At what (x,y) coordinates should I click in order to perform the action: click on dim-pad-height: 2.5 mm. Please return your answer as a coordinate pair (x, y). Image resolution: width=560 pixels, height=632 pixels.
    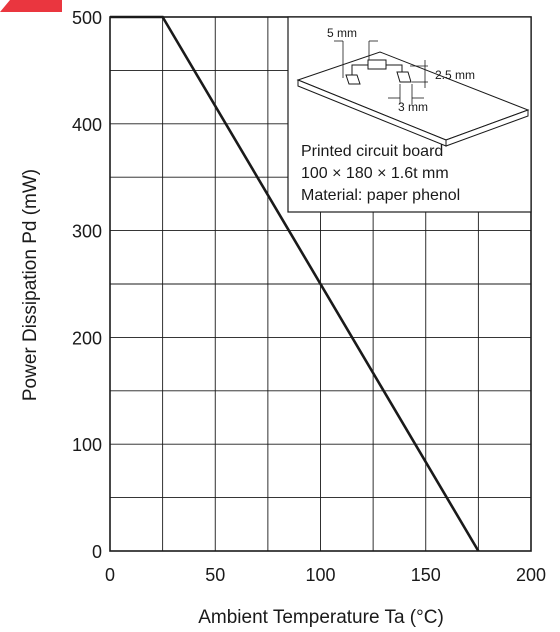
    Looking at the image, I should click on (455, 75).